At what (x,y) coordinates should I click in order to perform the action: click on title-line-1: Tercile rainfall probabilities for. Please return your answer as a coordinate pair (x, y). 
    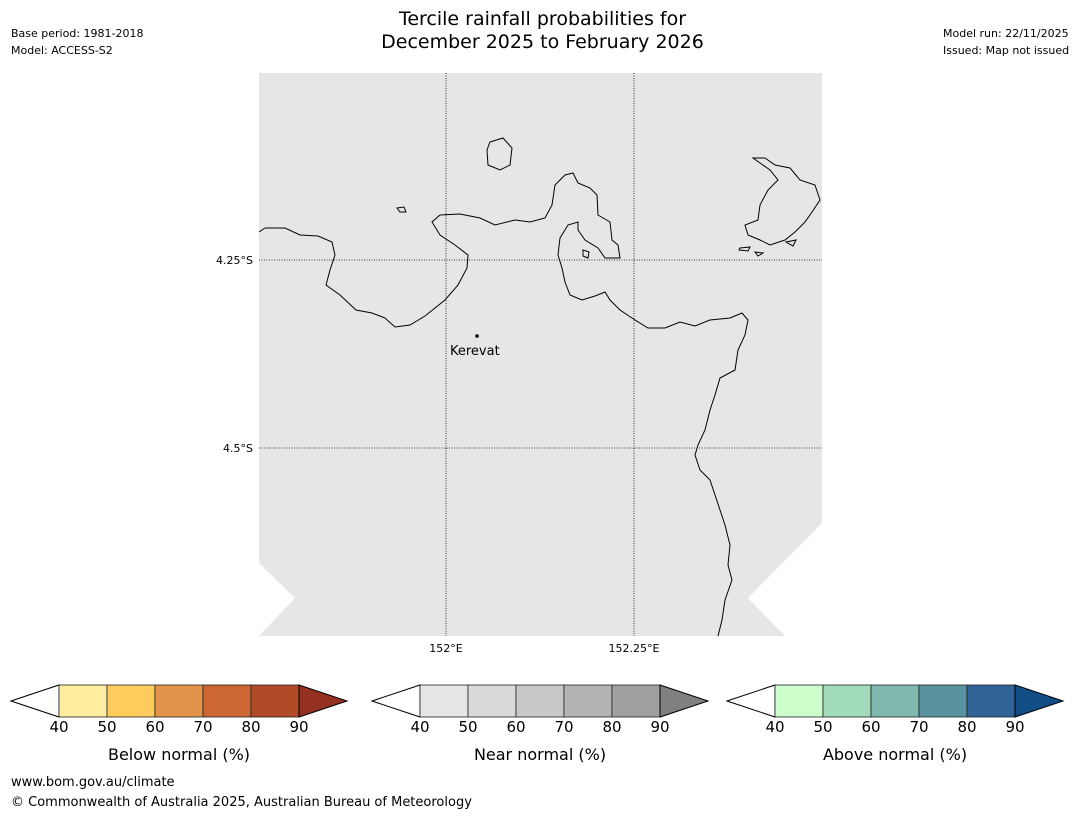
    Looking at the image, I should click on (542, 19).